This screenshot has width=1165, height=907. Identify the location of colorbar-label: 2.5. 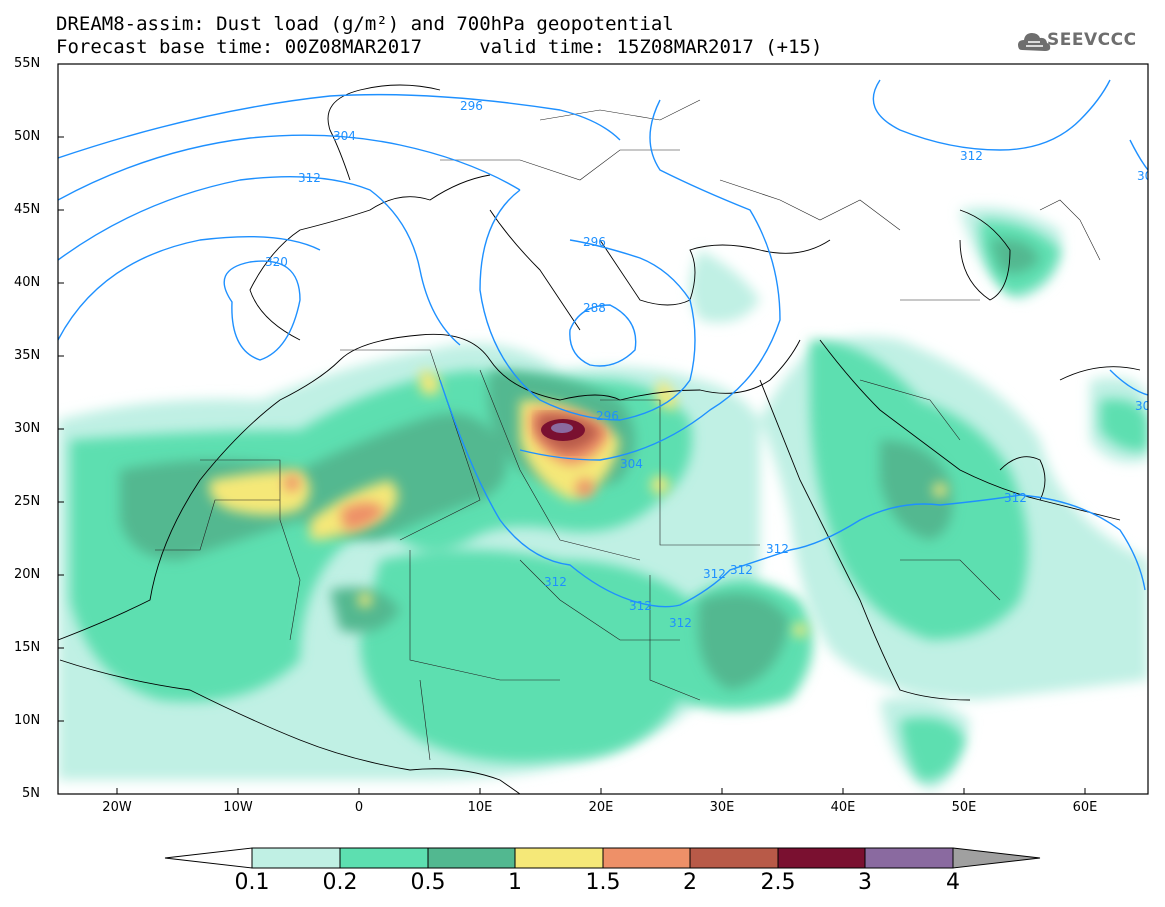
(778, 882).